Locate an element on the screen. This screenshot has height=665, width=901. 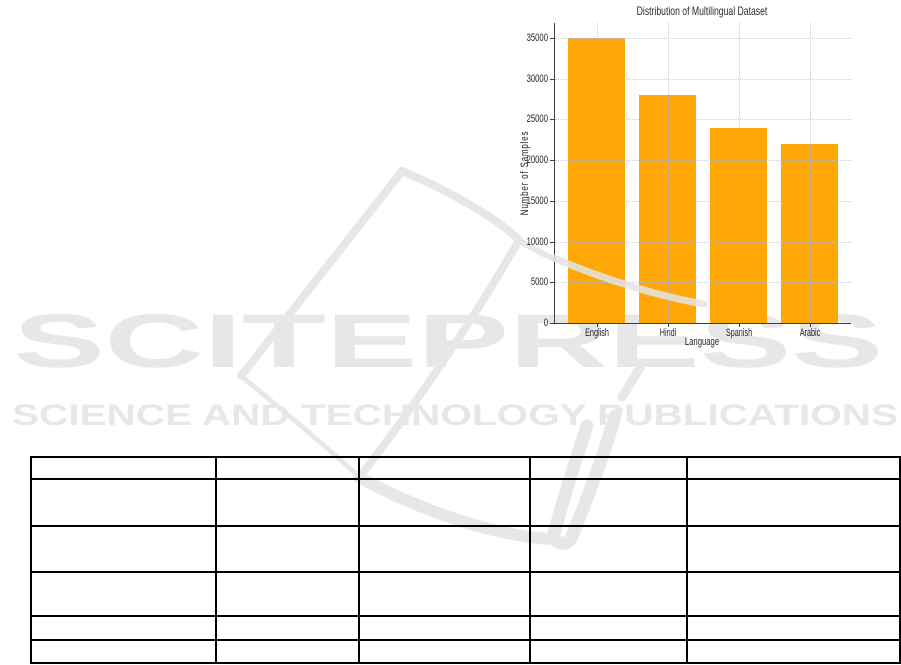
scitepress-tagline-text: SCIENCE AND TECHNOLOGY PUBLICATIONS is located at coordinates (455, 415).